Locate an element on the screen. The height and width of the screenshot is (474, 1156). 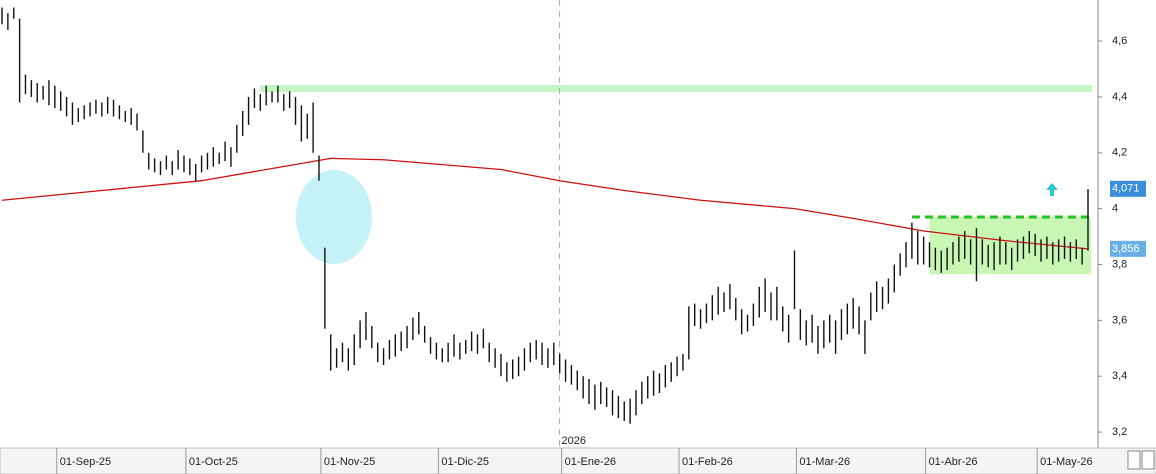
price-marker-label: 3,856 is located at coordinates (1126, 249).